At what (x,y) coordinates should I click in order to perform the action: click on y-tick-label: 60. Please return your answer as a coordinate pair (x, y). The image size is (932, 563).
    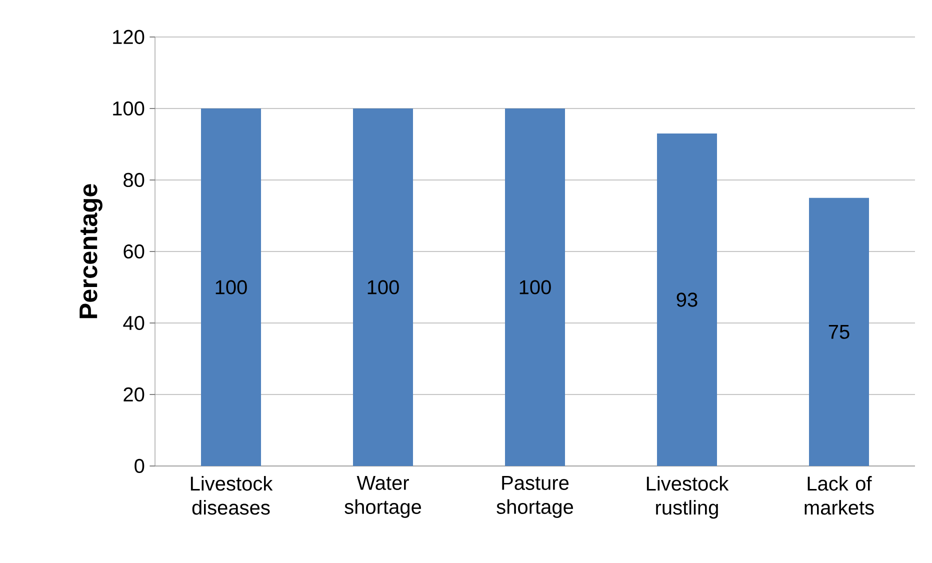
    Looking at the image, I should click on (134, 251).